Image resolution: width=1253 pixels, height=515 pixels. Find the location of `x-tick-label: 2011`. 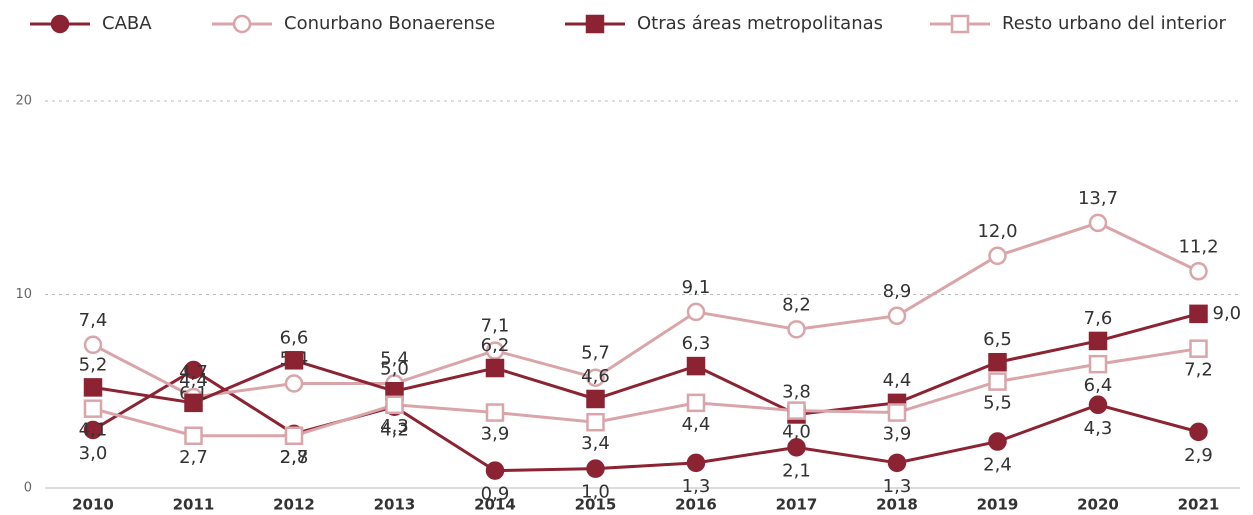

x-tick-label: 2011 is located at coordinates (194, 505).